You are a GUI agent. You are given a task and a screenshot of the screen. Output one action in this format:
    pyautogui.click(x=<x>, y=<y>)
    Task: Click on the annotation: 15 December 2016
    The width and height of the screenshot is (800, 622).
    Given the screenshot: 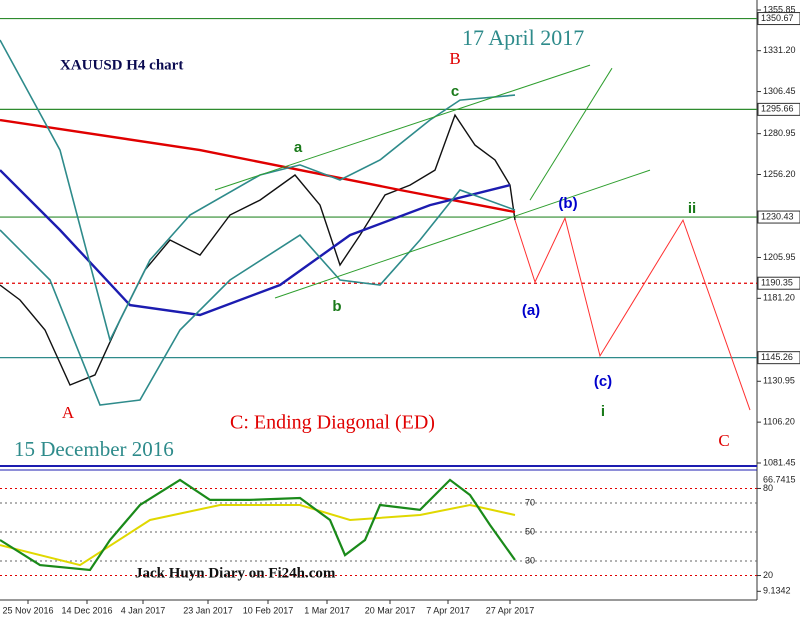 What is the action you would take?
    pyautogui.click(x=94, y=449)
    